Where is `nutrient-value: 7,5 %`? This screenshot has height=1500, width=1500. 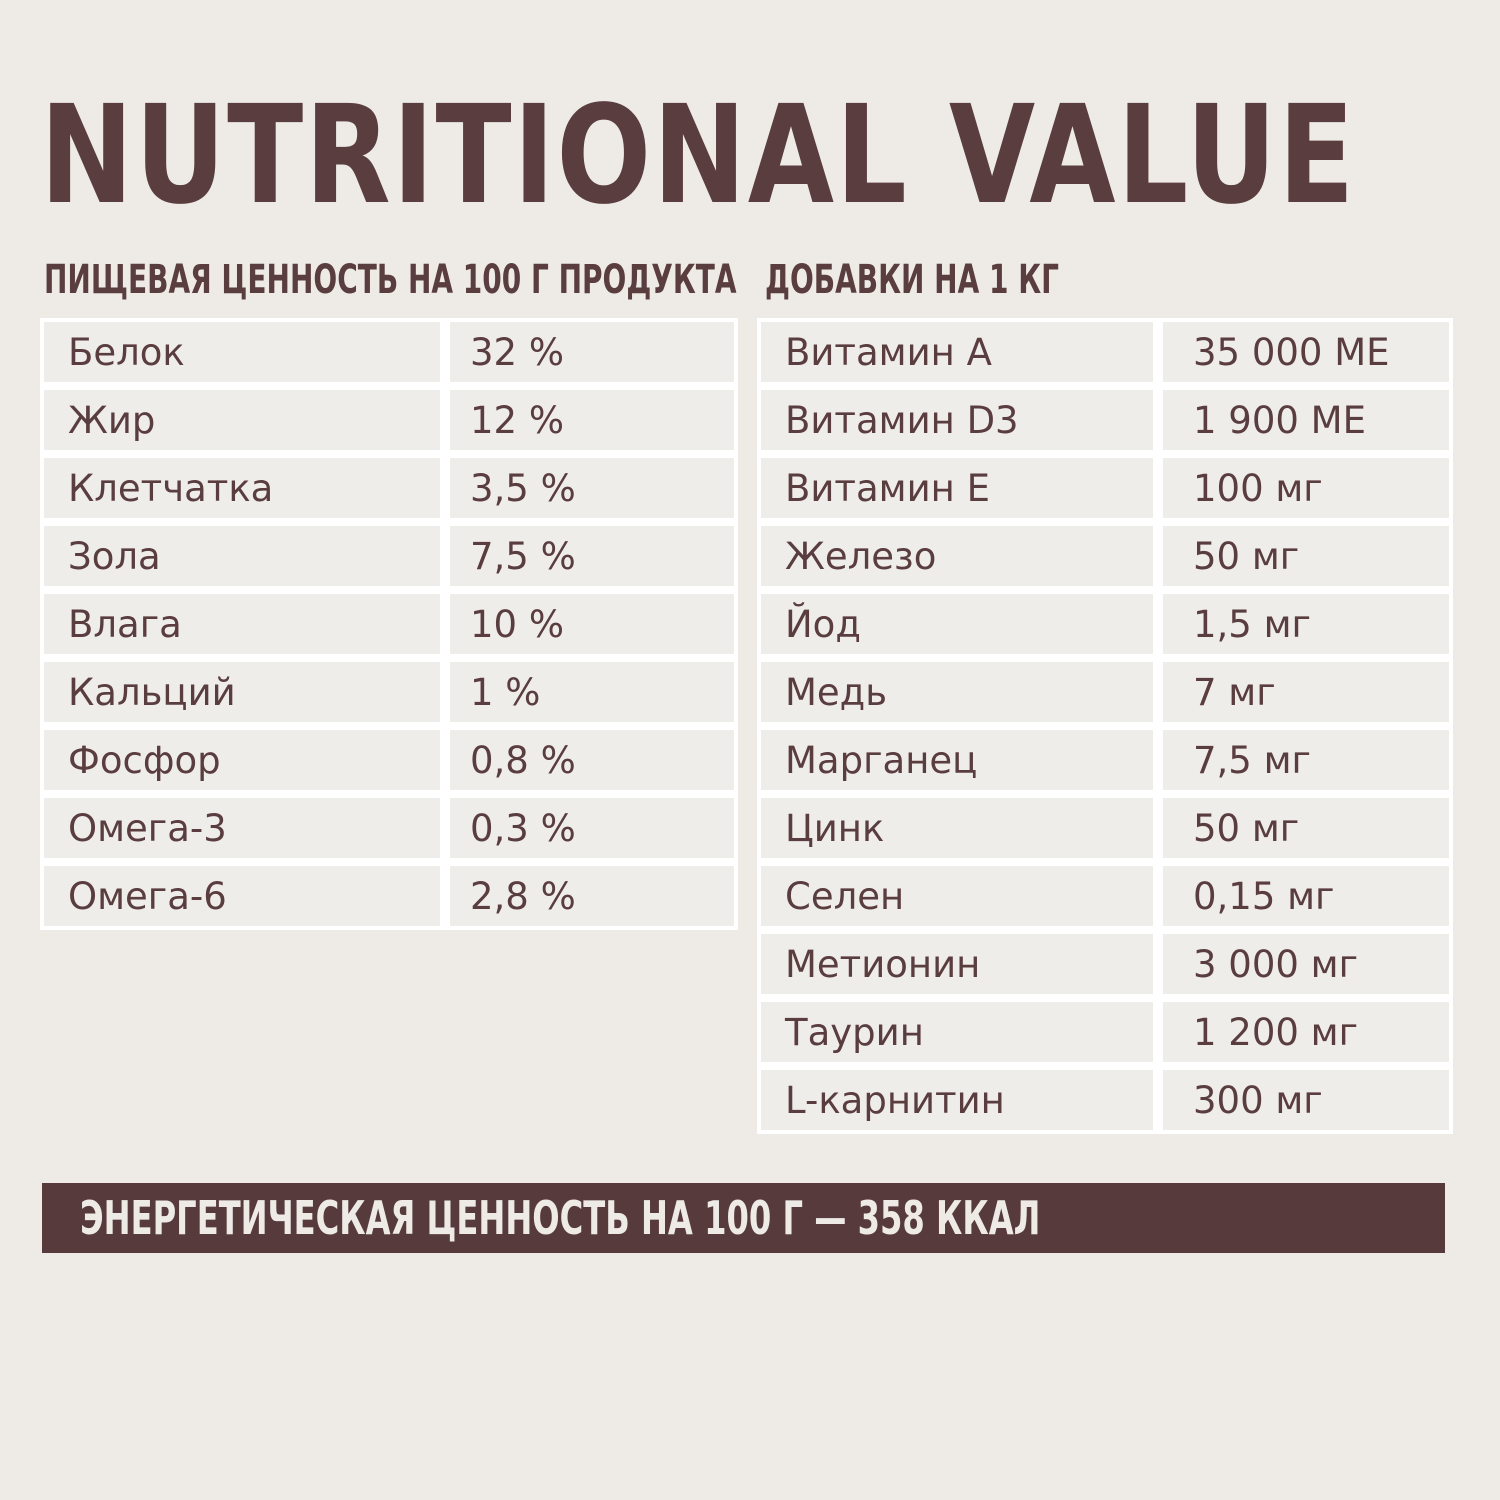 nutrient-value: 7,5 % is located at coordinates (592, 556).